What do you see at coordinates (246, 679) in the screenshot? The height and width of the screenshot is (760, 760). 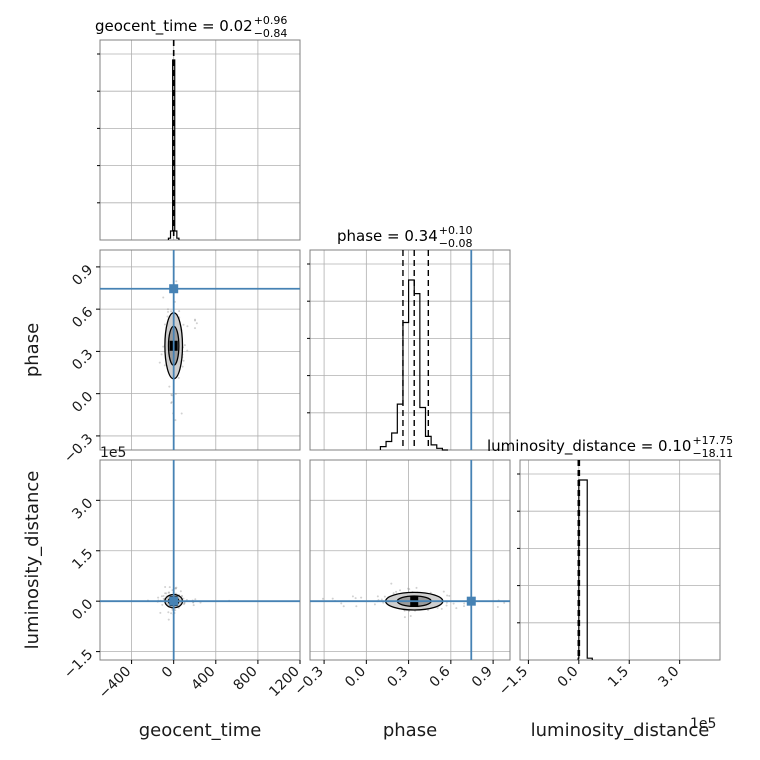 I see `x-tick-label: 800` at bounding box center [246, 679].